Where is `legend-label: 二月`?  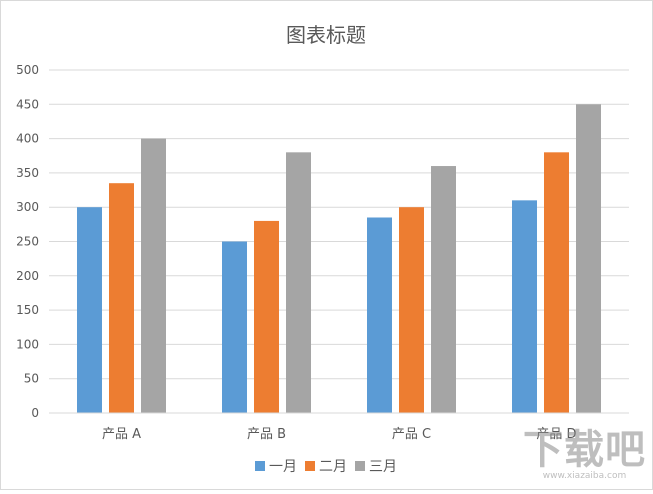 legend-label: 二月 is located at coordinates (333, 467).